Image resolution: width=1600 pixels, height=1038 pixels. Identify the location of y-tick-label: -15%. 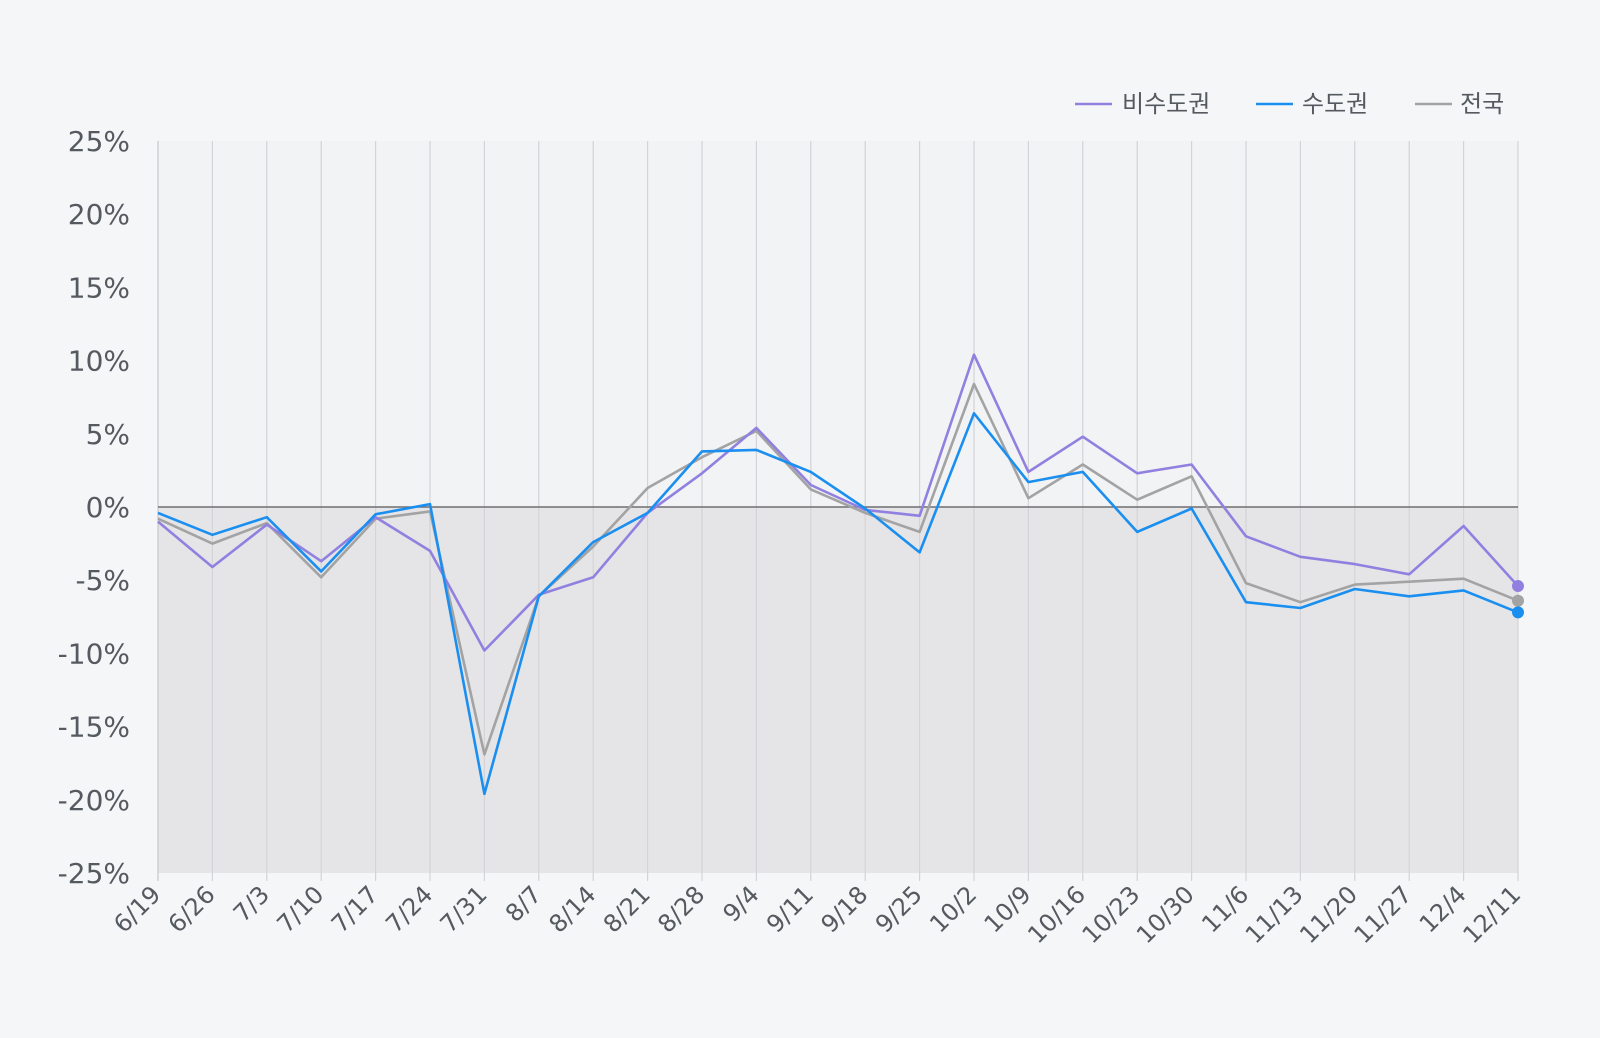
(94, 727).